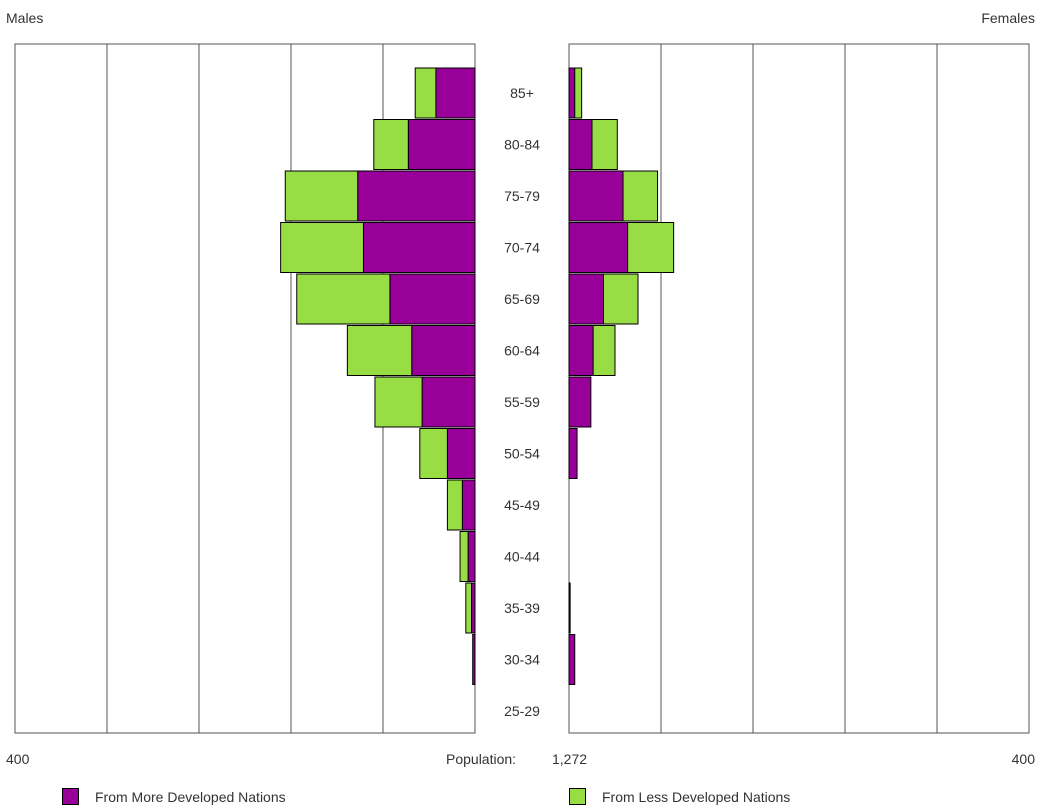 The image size is (1043, 811). What do you see at coordinates (18, 759) in the screenshot?
I see `left-axis-max-label: 400` at bounding box center [18, 759].